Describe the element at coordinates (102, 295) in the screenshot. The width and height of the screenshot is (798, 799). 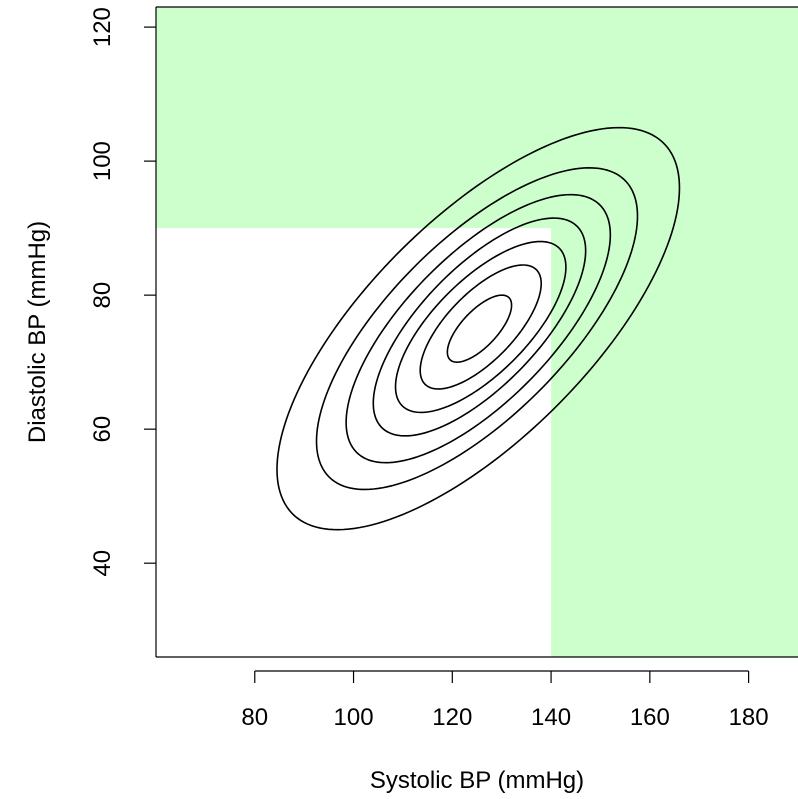
I see `y-tick-label-80: 80` at that location.